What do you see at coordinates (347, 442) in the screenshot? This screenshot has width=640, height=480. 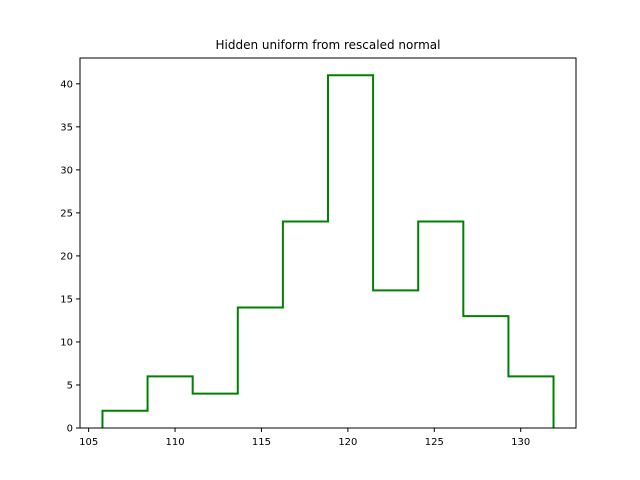 I see `x-tick-label: 120` at bounding box center [347, 442].